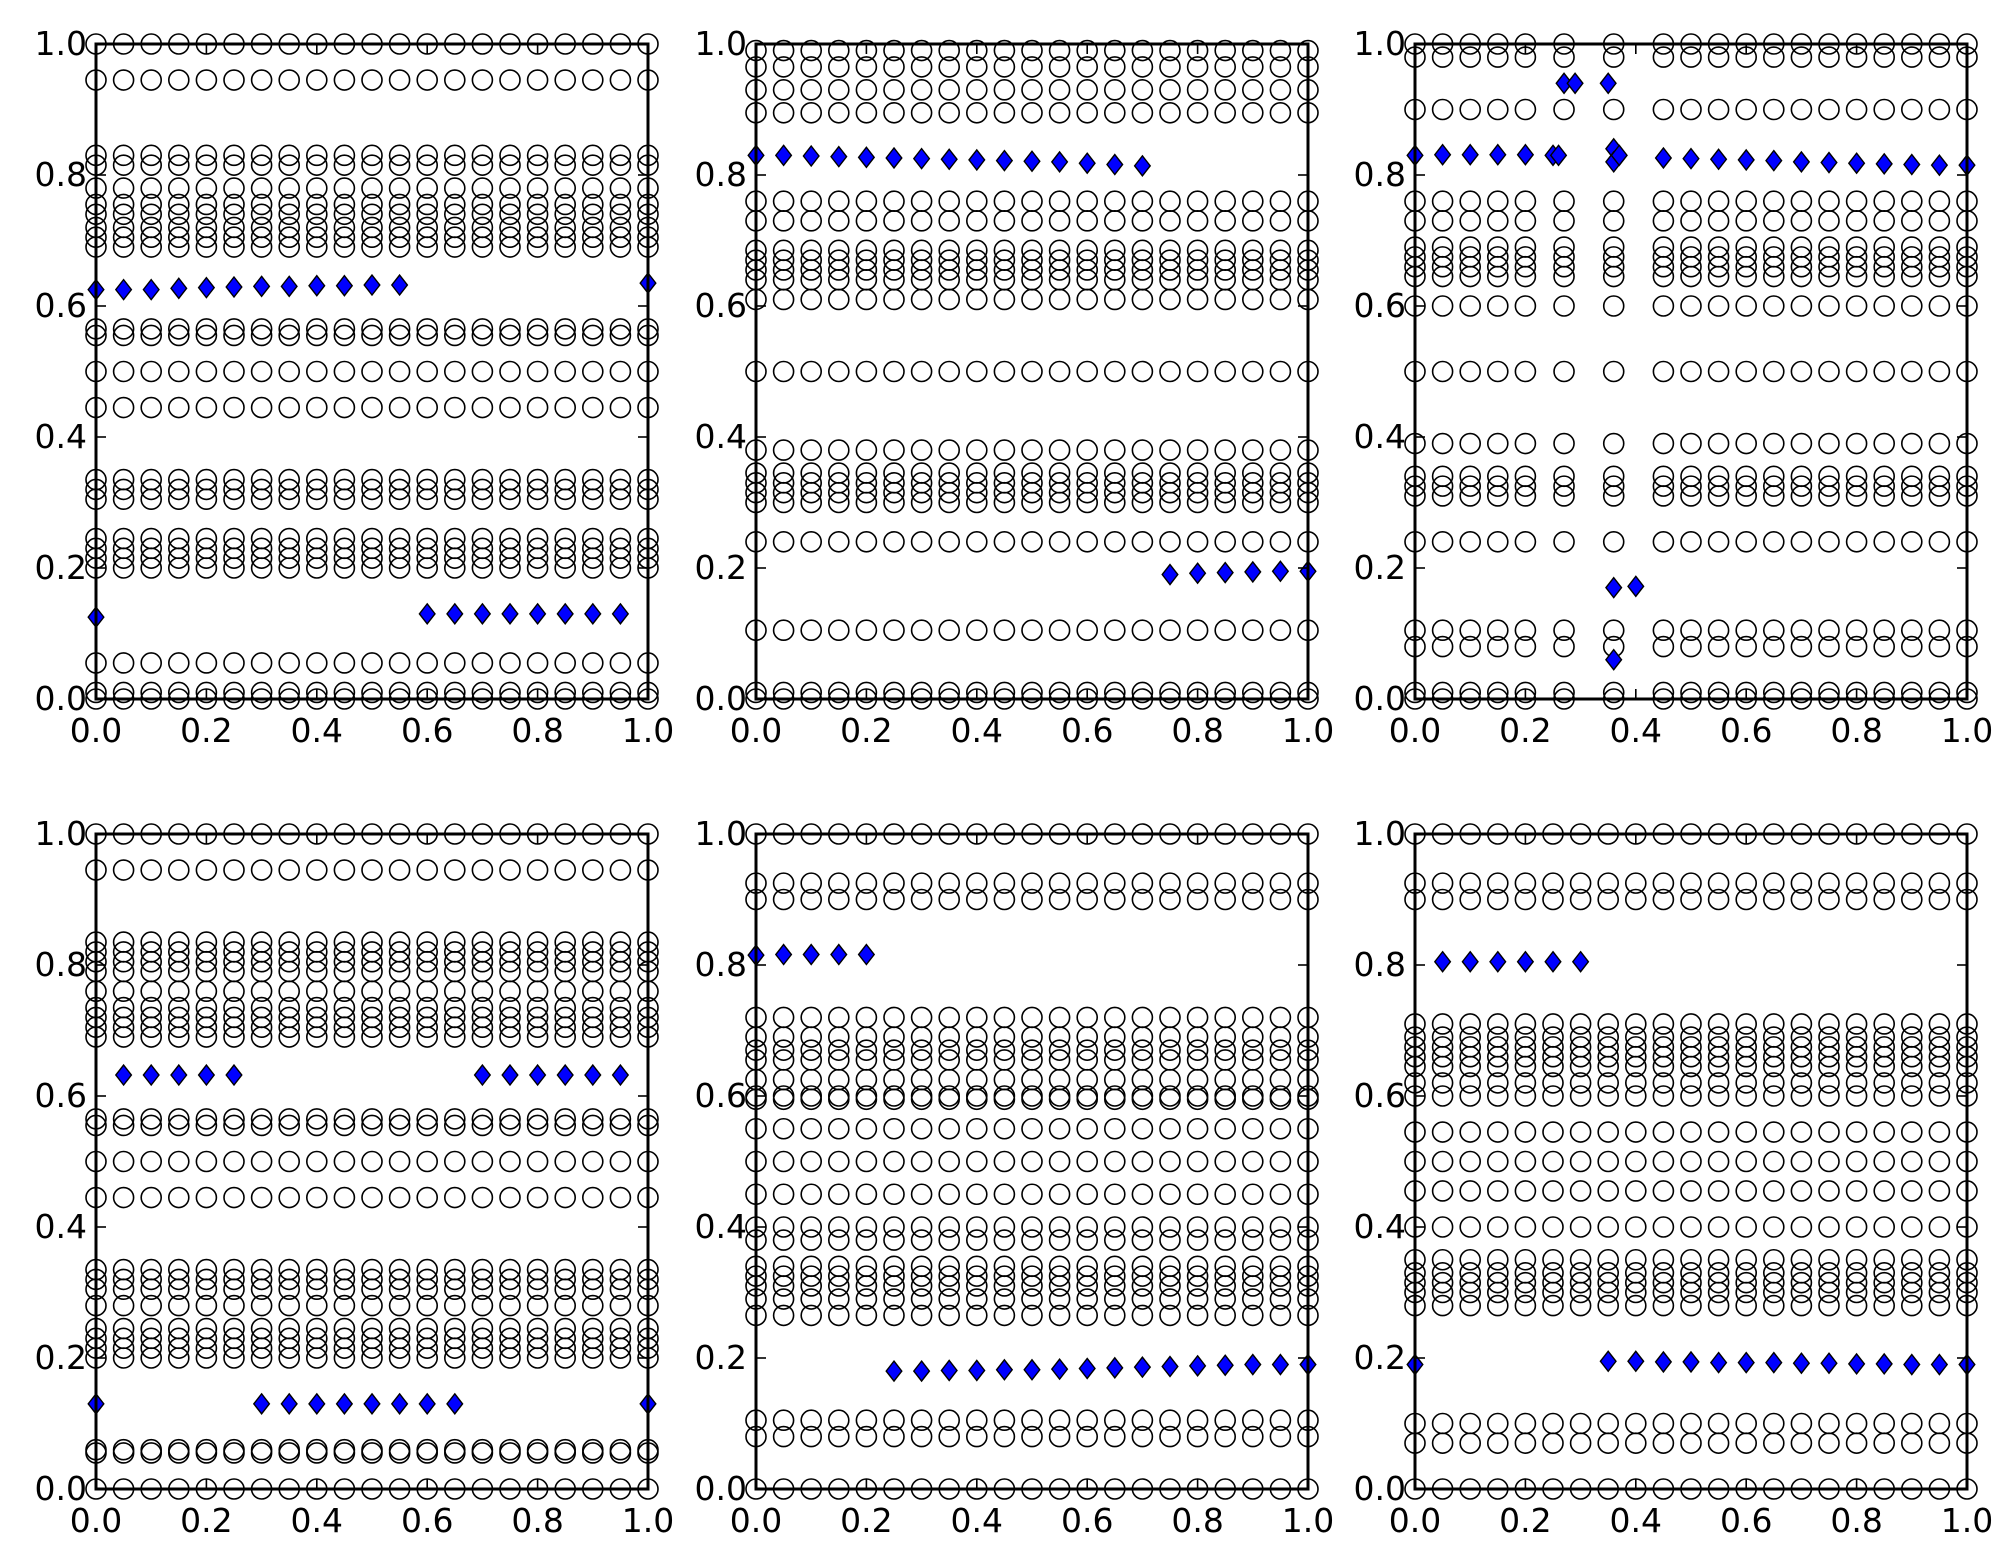 The image size is (2004, 1565). Describe the element at coordinates (61, 833) in the screenshot. I see `y-tick-label: 1.0` at that location.